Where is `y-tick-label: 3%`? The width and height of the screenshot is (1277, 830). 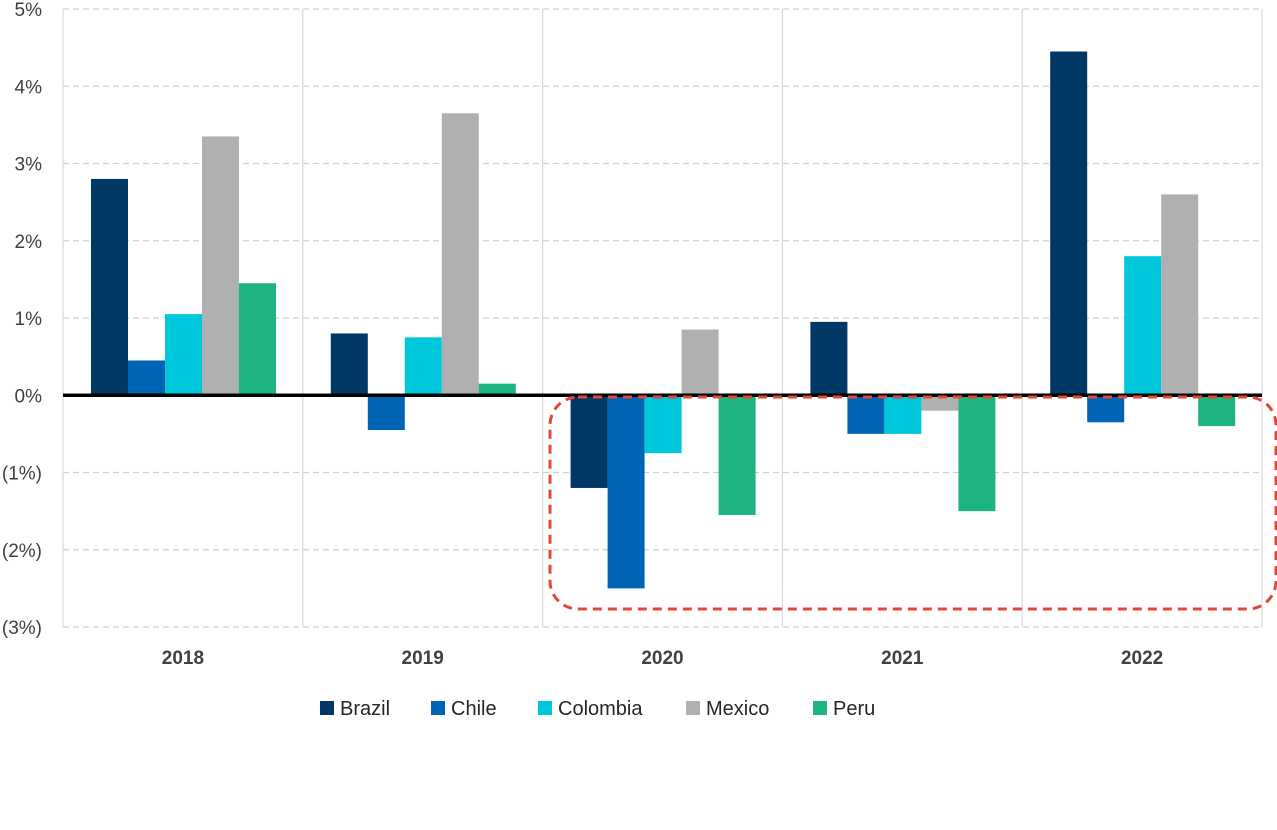 y-tick-label: 3% is located at coordinates (29, 165).